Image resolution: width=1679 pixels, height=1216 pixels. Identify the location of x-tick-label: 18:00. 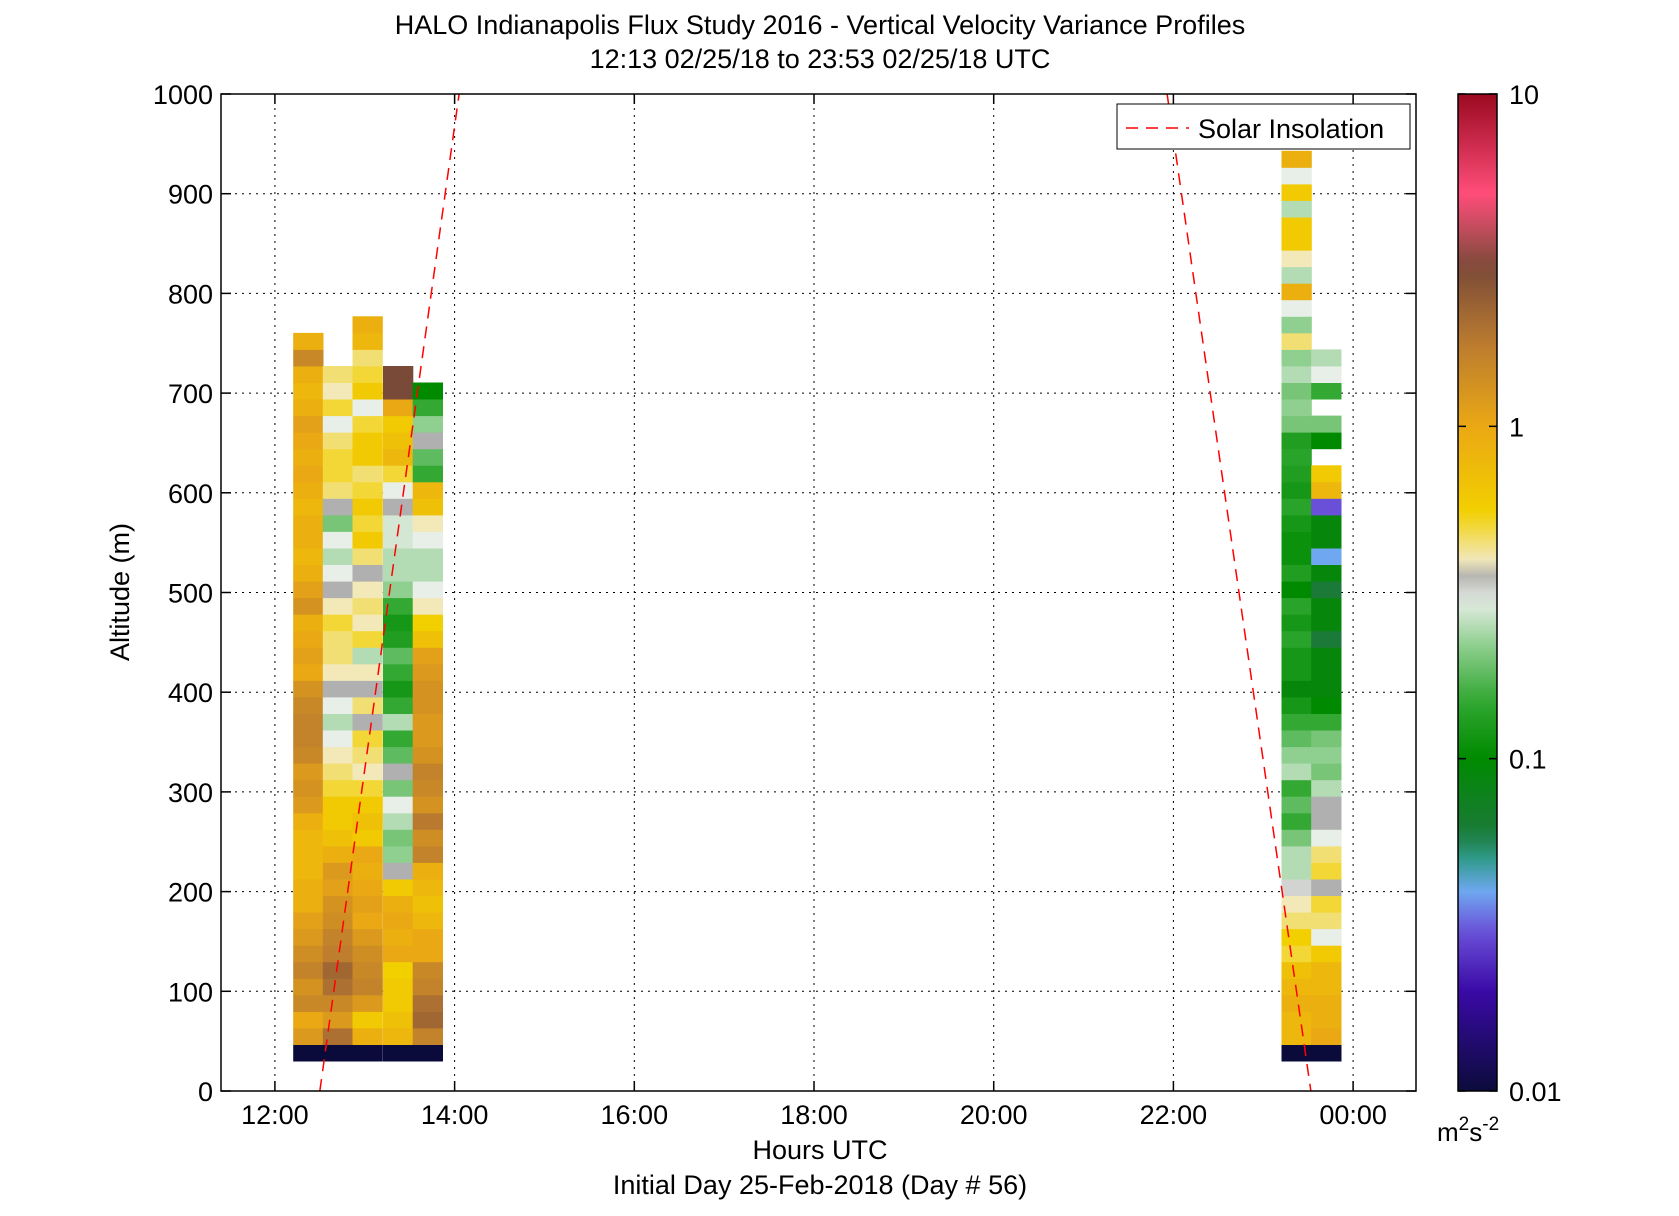
(814, 1115).